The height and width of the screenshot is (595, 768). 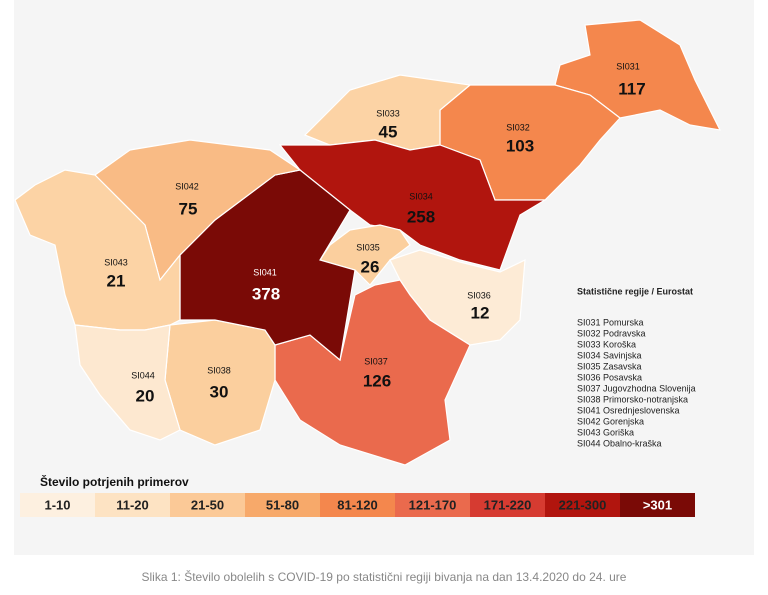 What do you see at coordinates (636, 388) in the screenshot?
I see `list-item: SI037 Jugovzhodna Slovenija` at bounding box center [636, 388].